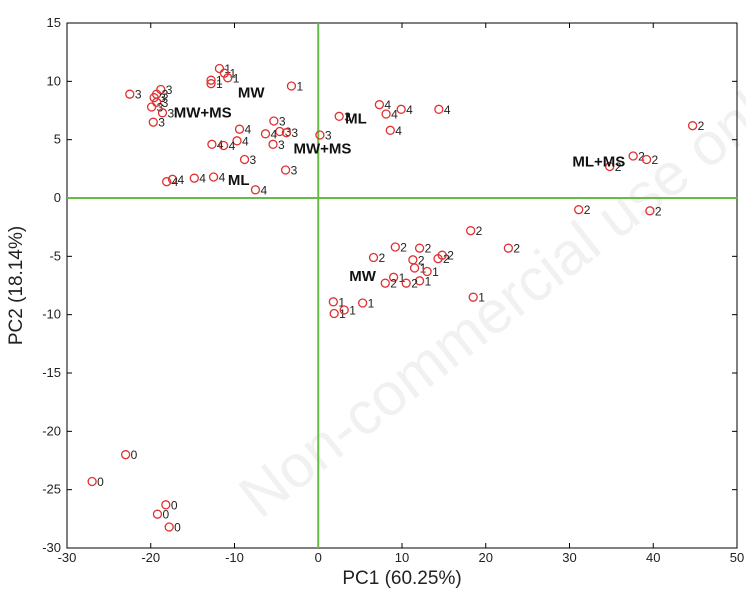  Describe the element at coordinates (401, 578) in the screenshot. I see `x-axis-label: PC1 (60.25%)` at that location.